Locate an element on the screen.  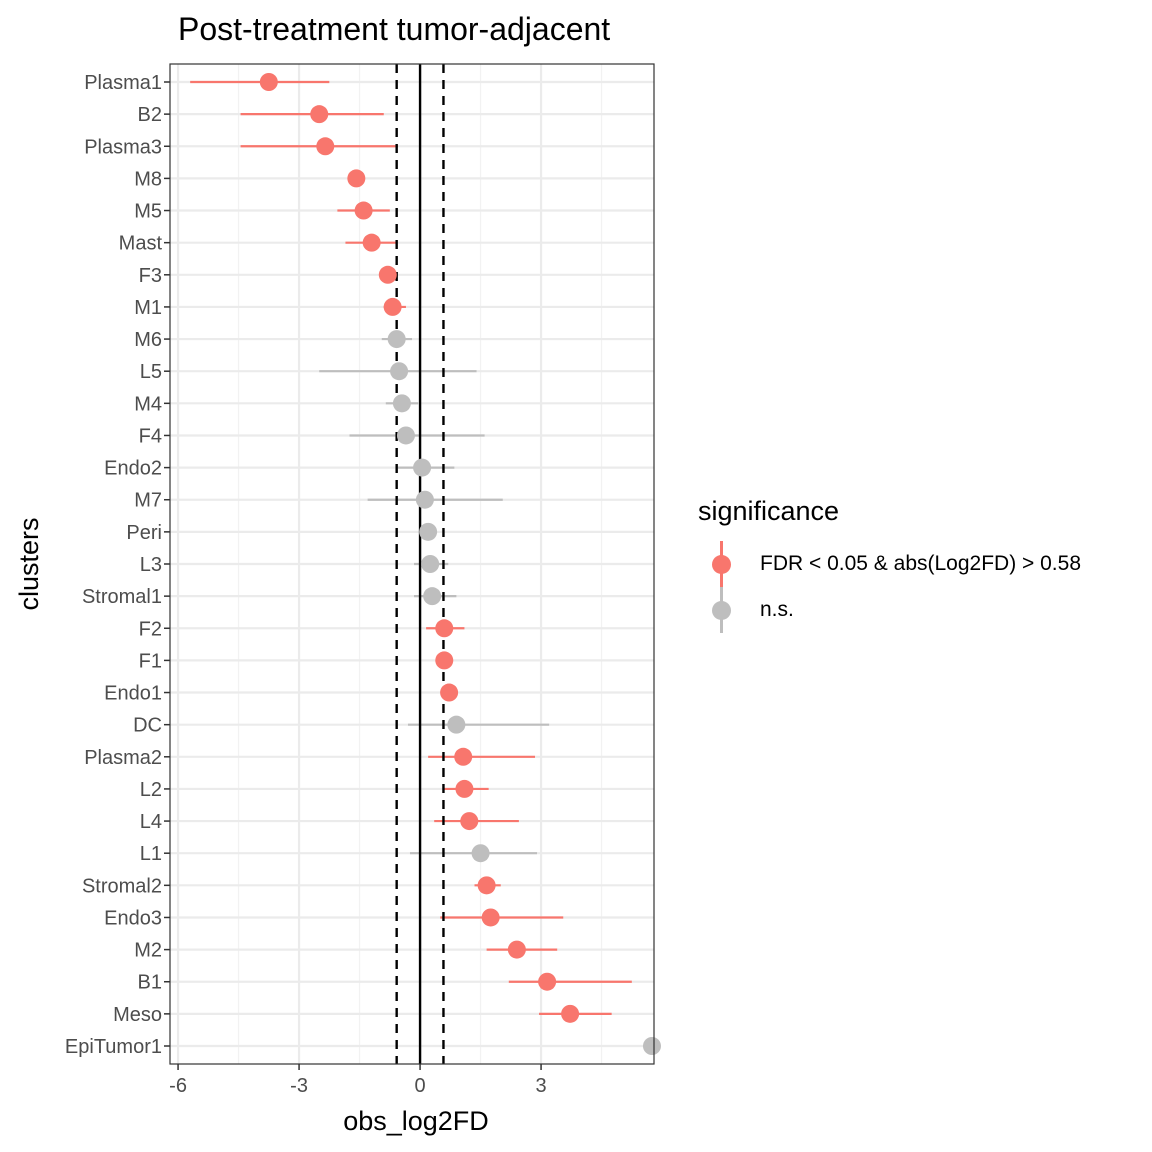
legend-key-ns is located at coordinates (722, 610).